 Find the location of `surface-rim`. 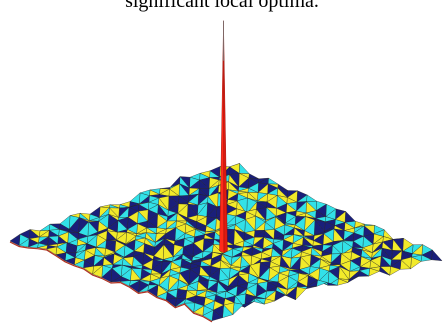

surface-rim is located at coordinates (111, 282).